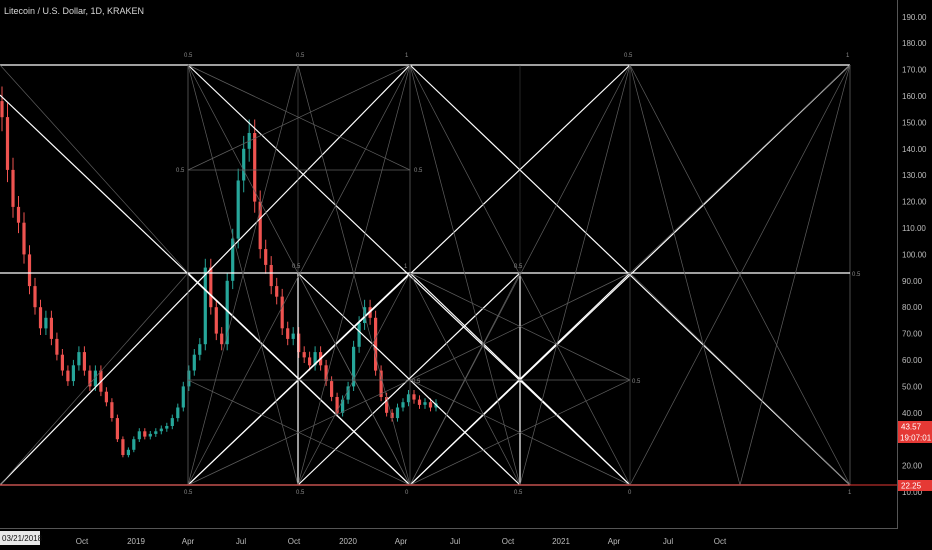  What do you see at coordinates (914, 122) in the screenshot?
I see `price-tick-label: 150.00` at bounding box center [914, 122].